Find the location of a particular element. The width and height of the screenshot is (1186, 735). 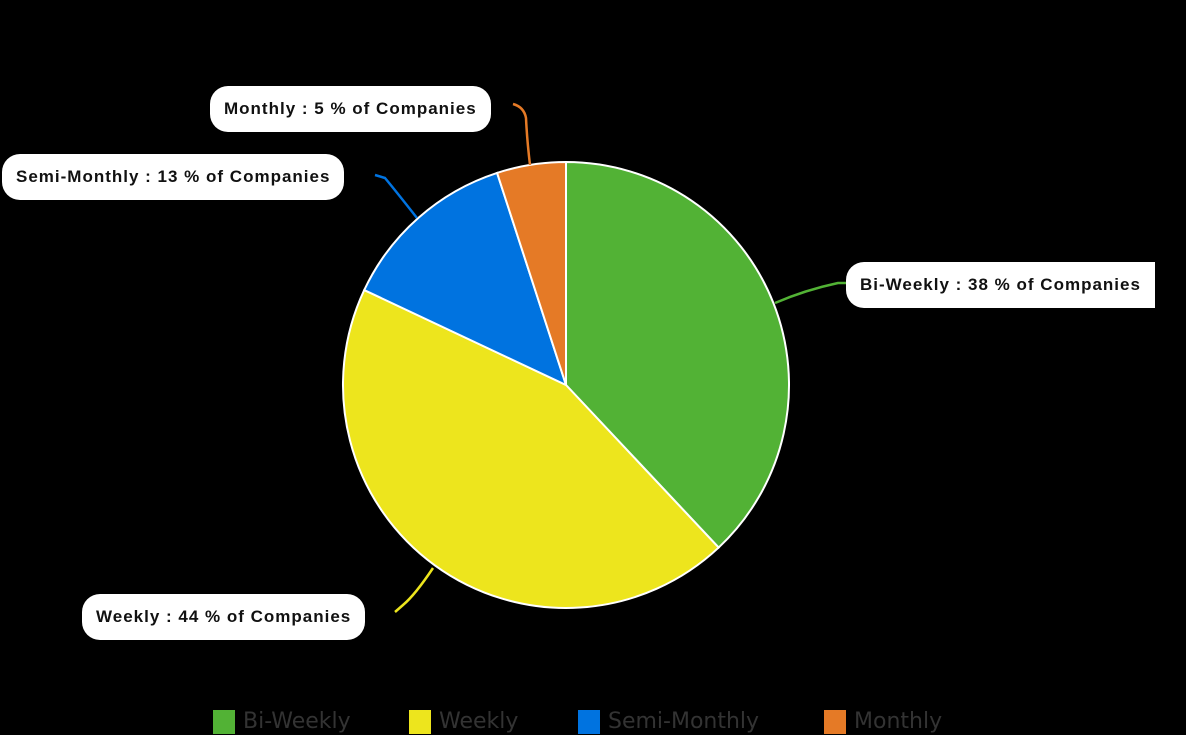

legend-item-weekly: Weekly is located at coordinates (463, 721).